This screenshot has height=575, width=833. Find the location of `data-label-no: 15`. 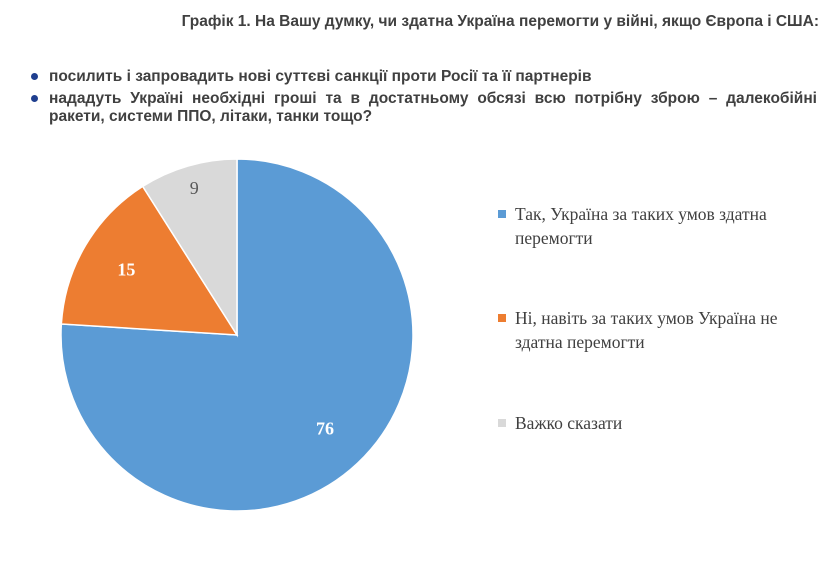

data-label-no: 15 is located at coordinates (126, 270).